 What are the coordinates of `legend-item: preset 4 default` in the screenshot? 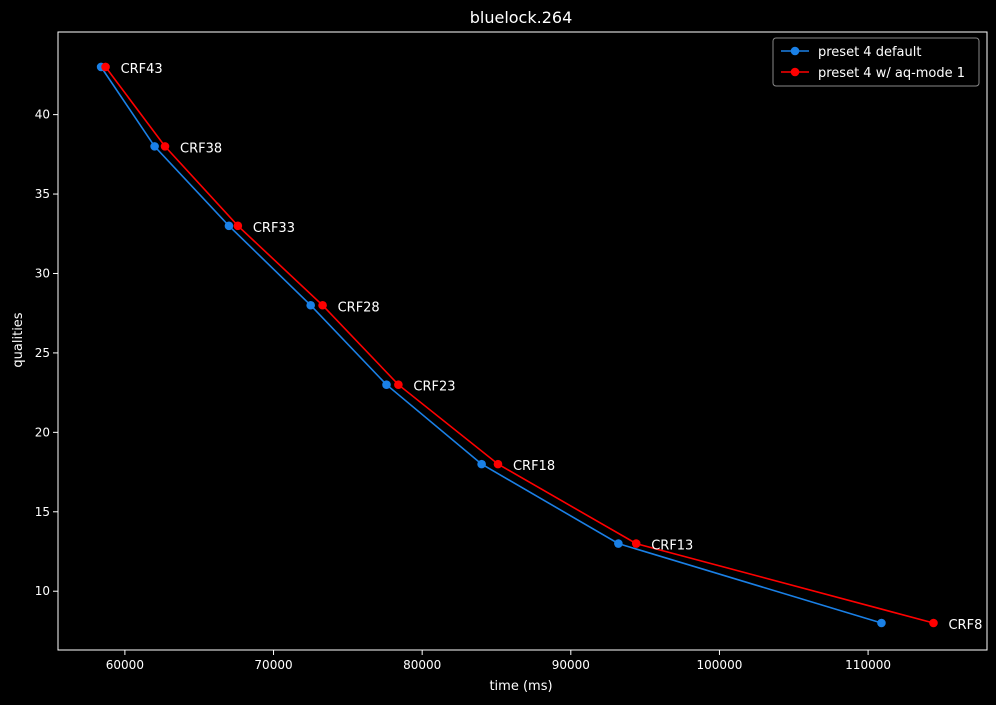 It's located at (851, 52).